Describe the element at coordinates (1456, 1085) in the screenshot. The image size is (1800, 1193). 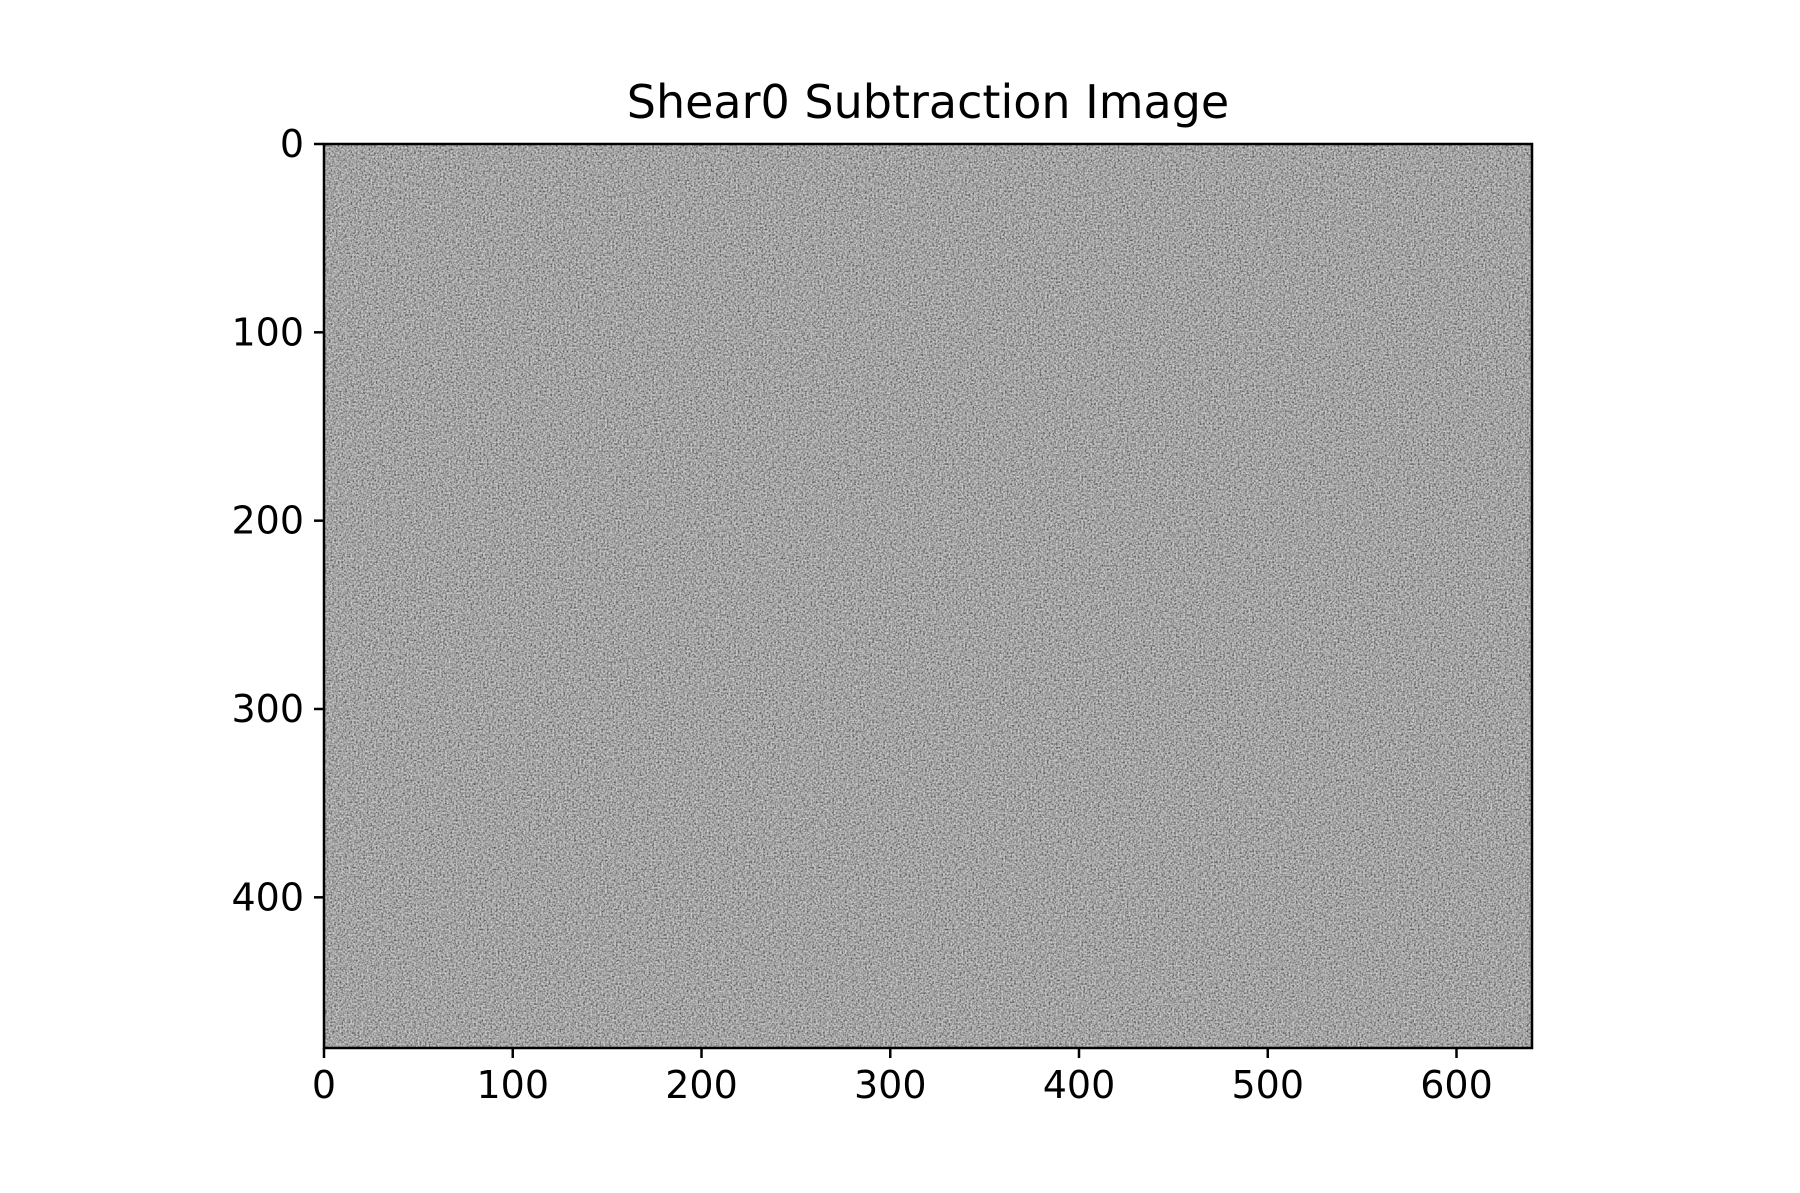
I see `x-tick-label: 600` at that location.